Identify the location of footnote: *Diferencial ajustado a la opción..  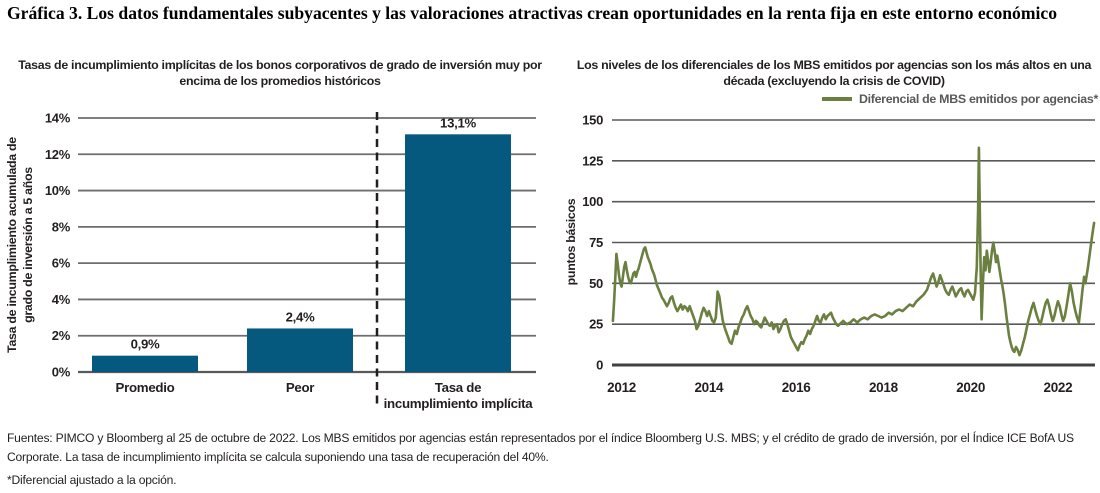
(92, 480).